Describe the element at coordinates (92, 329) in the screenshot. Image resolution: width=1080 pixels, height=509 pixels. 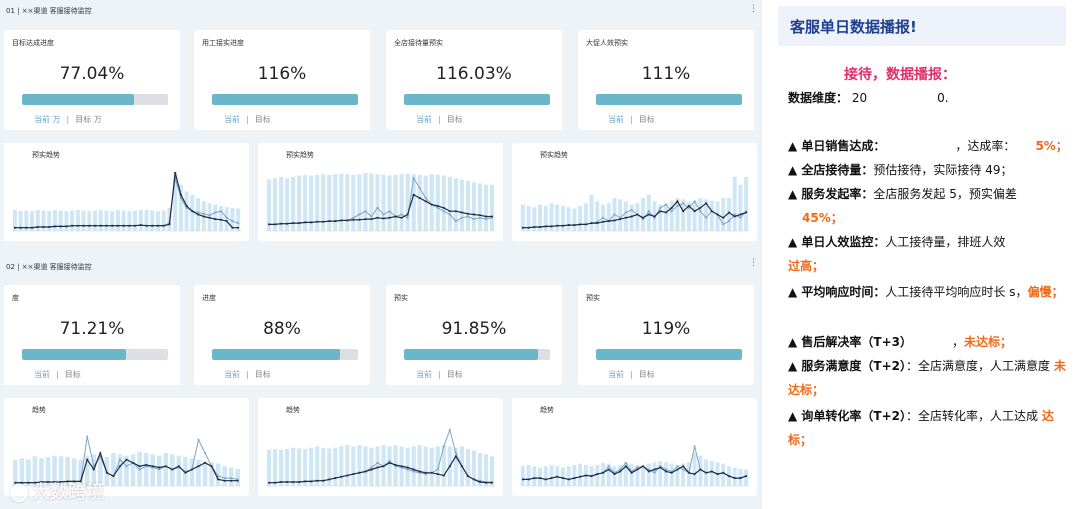
I see `kpi-value: 71.21%` at that location.